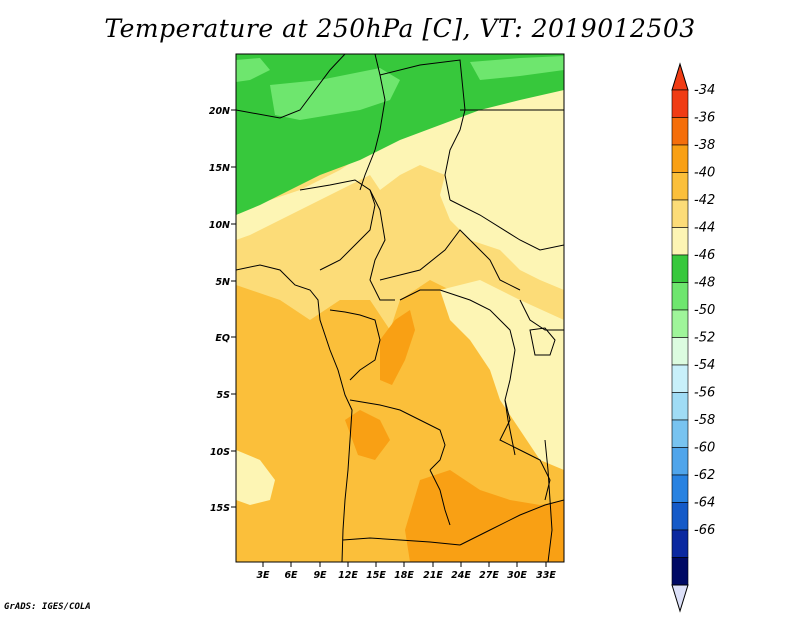 This screenshot has width=800, height=618. I want to click on border-mozambique, so click(548, 500).